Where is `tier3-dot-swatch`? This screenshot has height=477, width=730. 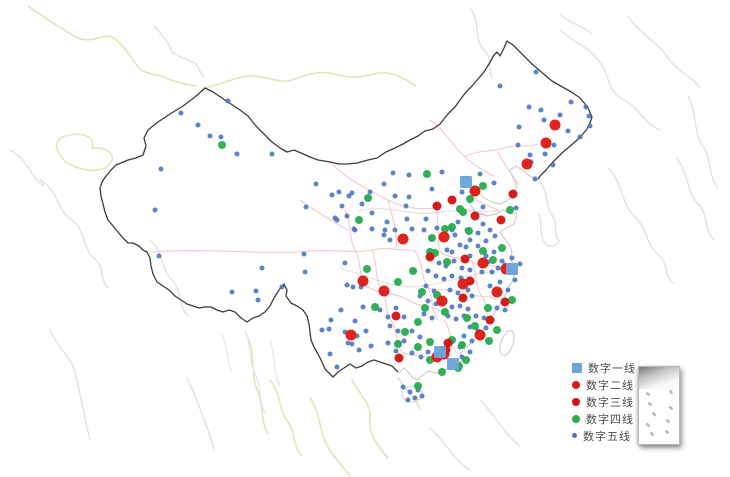
tier3-dot-swatch is located at coordinates (576, 401).